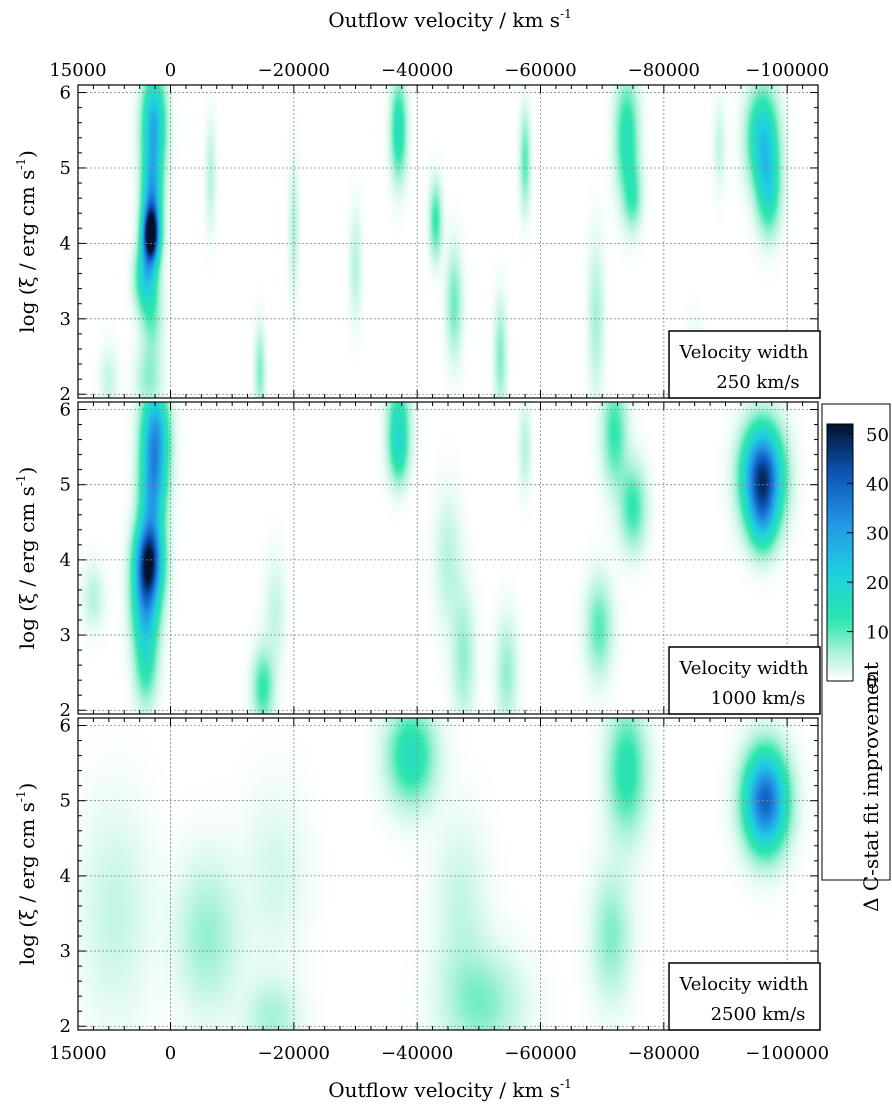 Image resolution: width=892 pixels, height=1107 pixels. What do you see at coordinates (417, 70) in the screenshot?
I see `top-x-tick-label: −40000` at bounding box center [417, 70].